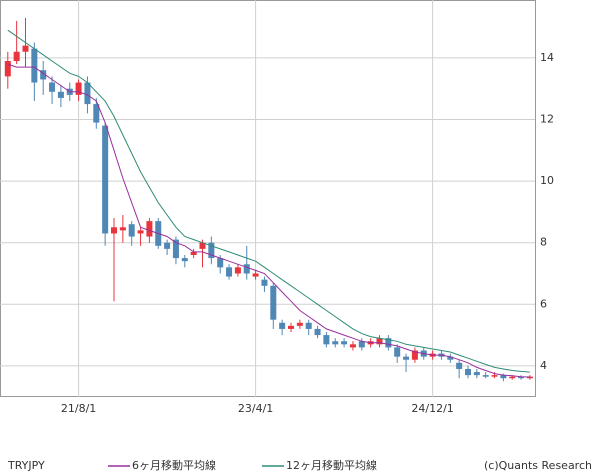 The image size is (600, 475). I want to click on symbol: TRYJPY, so click(26, 465).